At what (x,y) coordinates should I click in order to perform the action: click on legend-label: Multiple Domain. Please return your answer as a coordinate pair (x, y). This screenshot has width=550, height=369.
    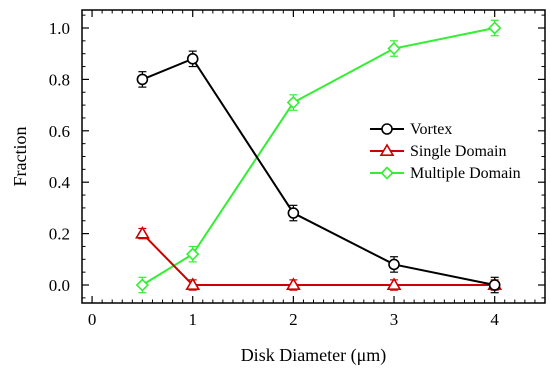
    Looking at the image, I should click on (465, 173).